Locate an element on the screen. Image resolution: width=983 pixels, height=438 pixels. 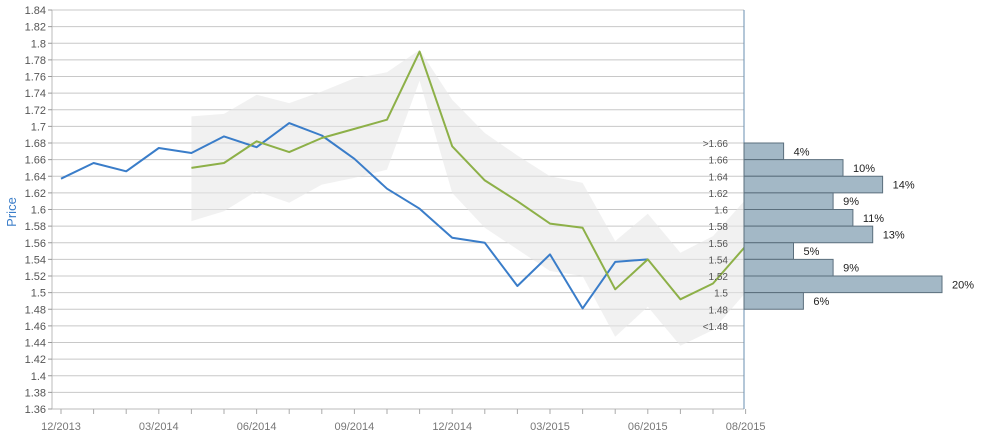
y-tick-label: 1.46 is located at coordinates (35, 327).